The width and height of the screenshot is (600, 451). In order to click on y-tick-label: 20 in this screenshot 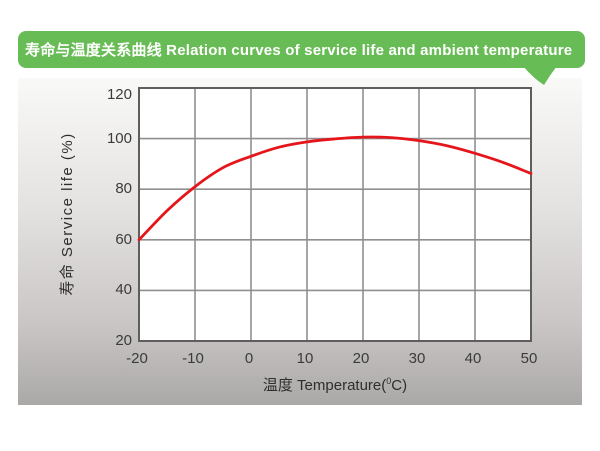, I will do `click(123, 340)`.